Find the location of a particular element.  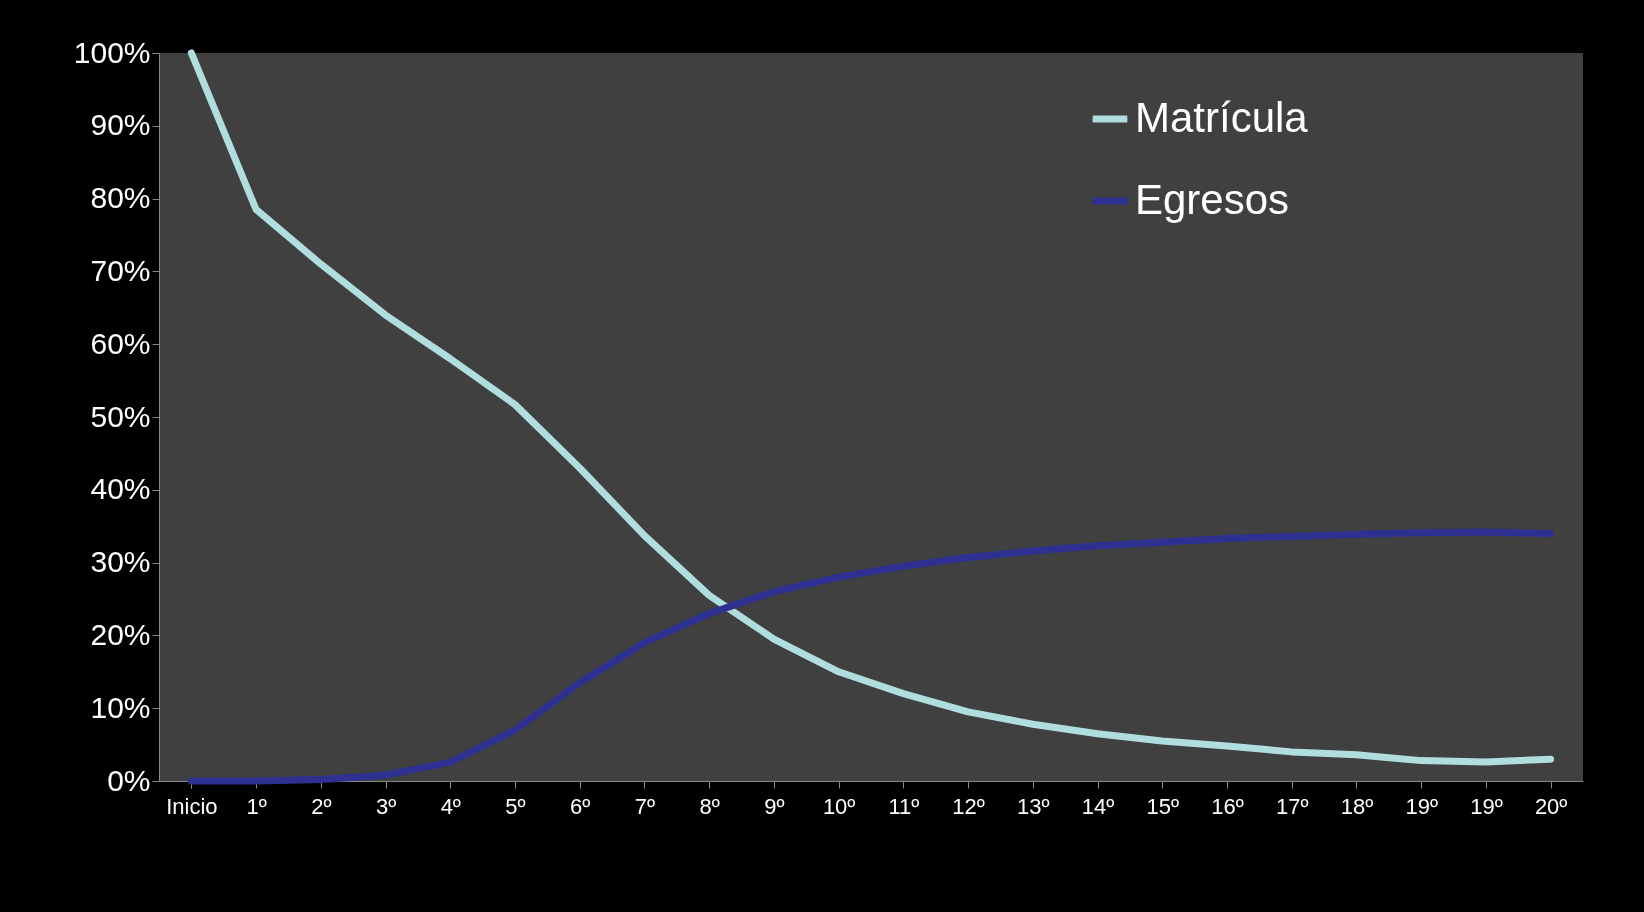

y-tick-label: 10% is located at coordinates (120, 707).